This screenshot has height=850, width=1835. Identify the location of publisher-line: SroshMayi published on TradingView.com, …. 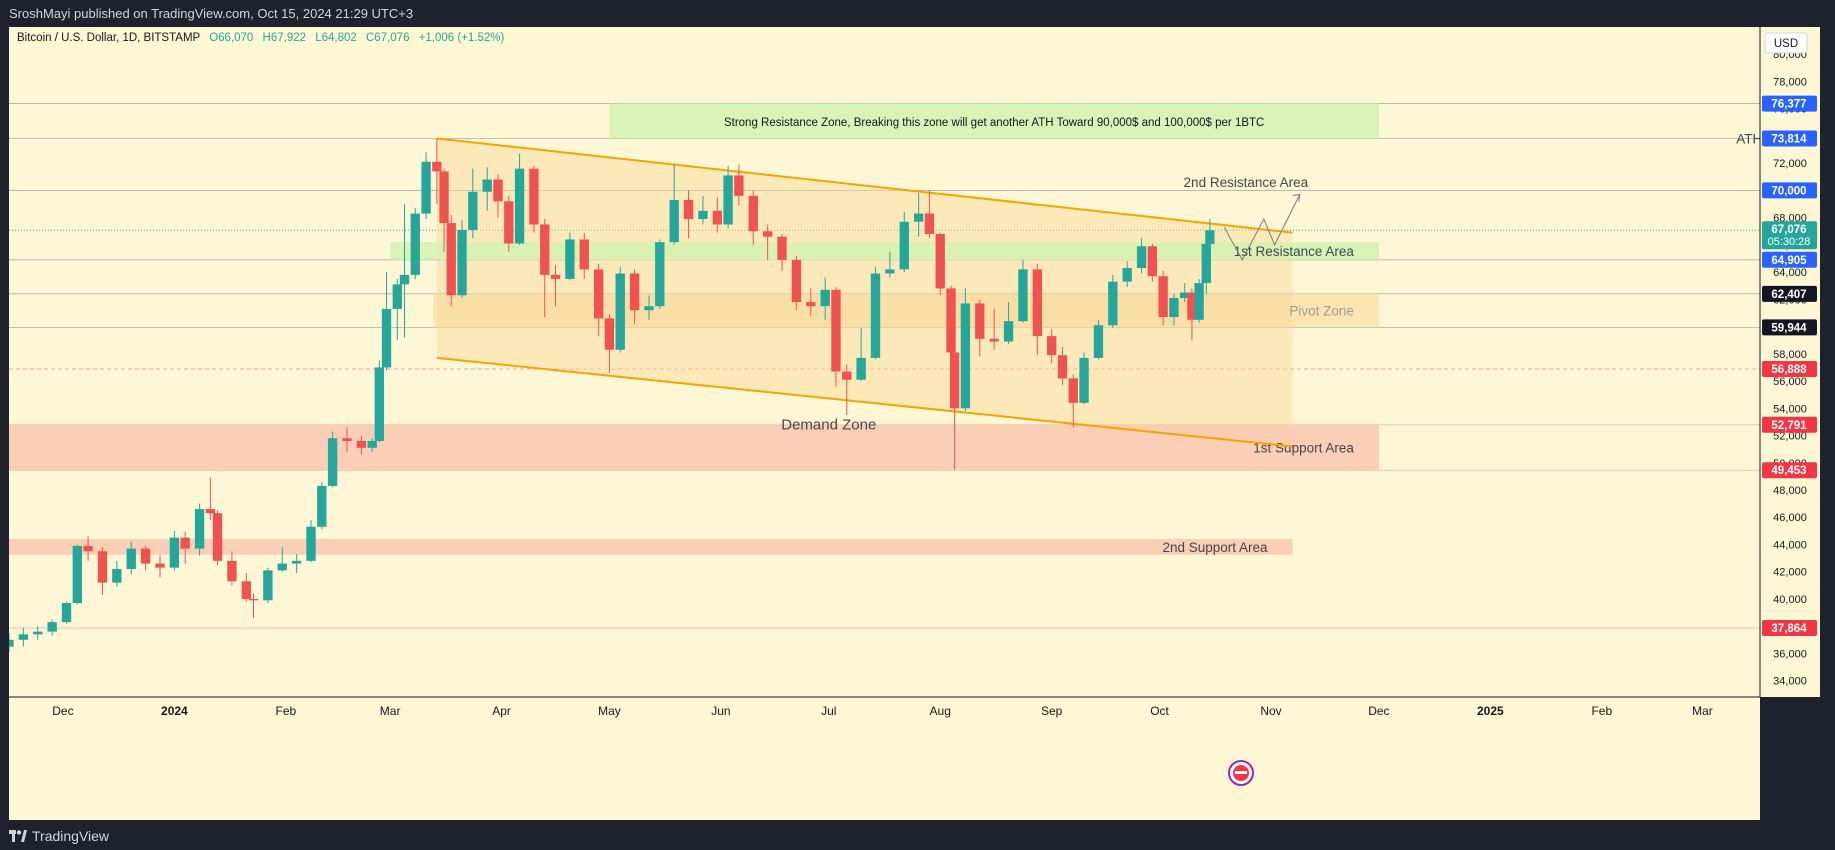
(211, 13).